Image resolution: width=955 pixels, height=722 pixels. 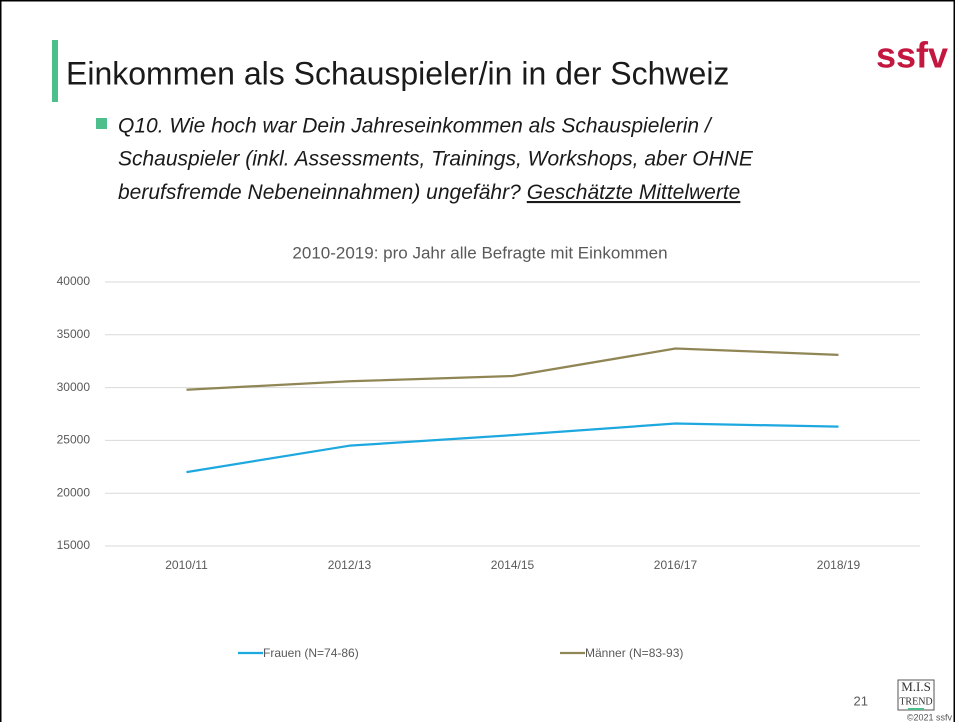 I want to click on title-bar, so click(x=55, y=71).